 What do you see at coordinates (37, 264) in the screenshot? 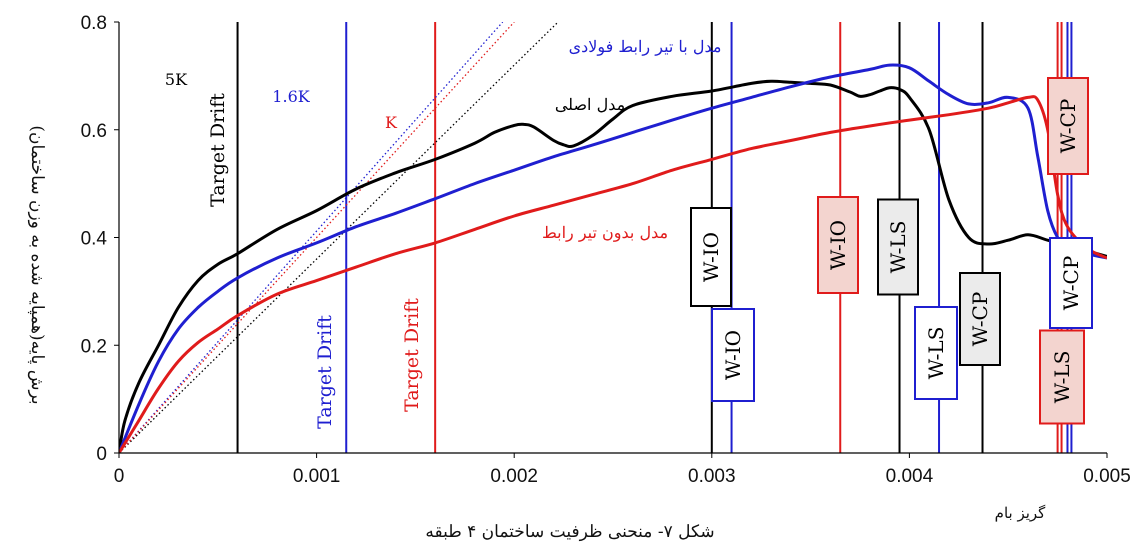
I see `y-axis-label: برش پایه(همپایه شده به وزن ساختمان)` at bounding box center [37, 264].